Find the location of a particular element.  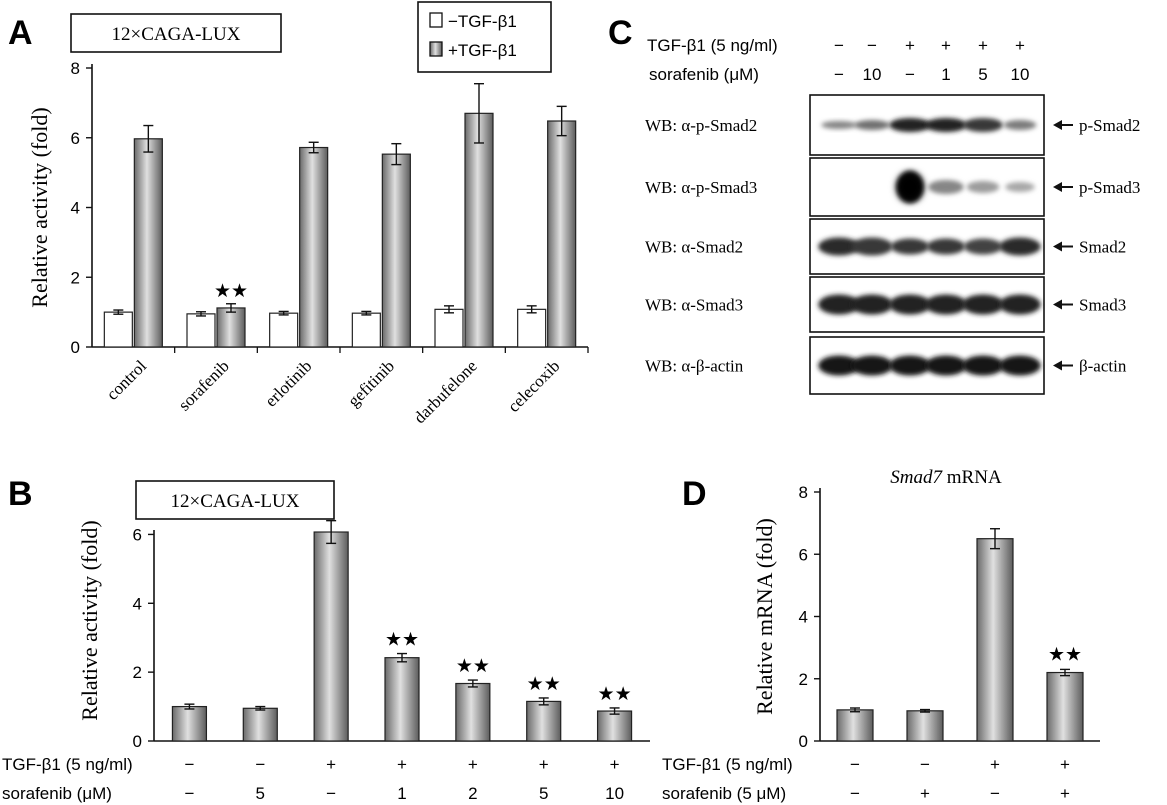

panel-a-category-label: gefitinib is located at coordinates (371, 383).